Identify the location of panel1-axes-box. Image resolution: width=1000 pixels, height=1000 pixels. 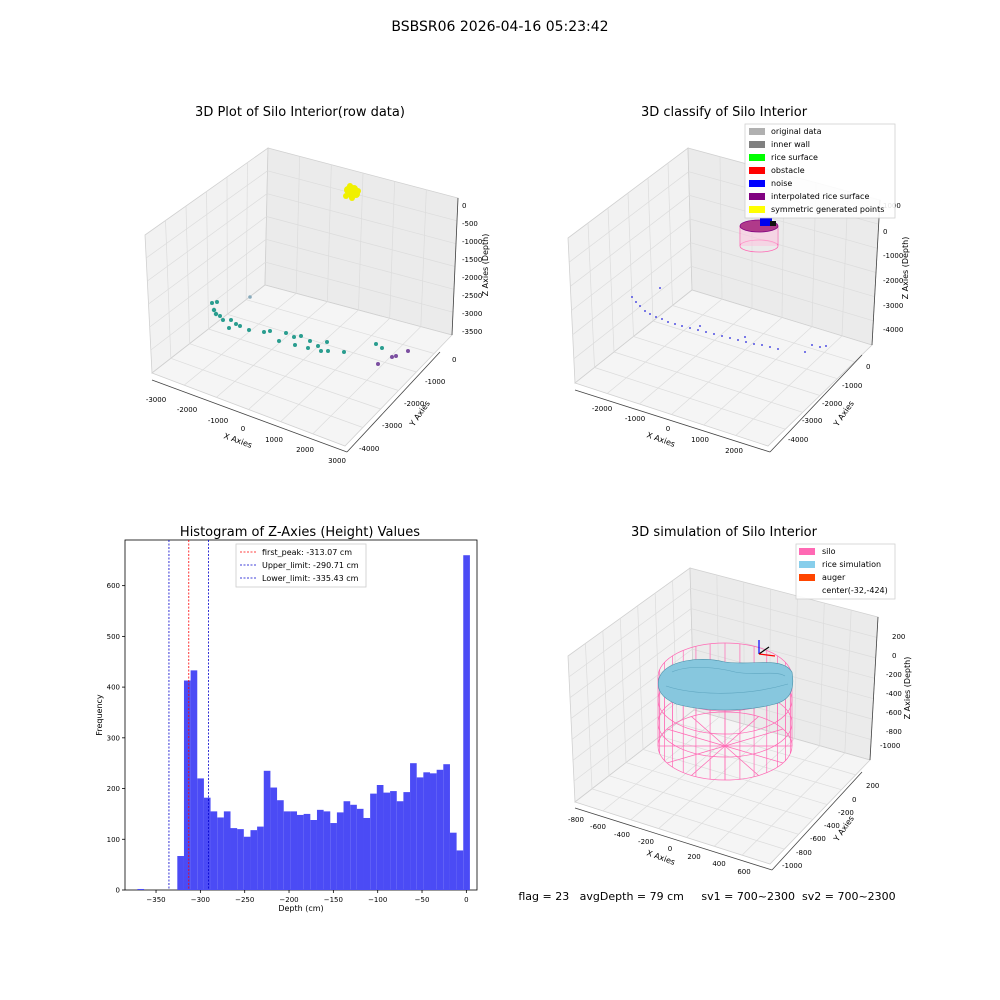
(301, 300).